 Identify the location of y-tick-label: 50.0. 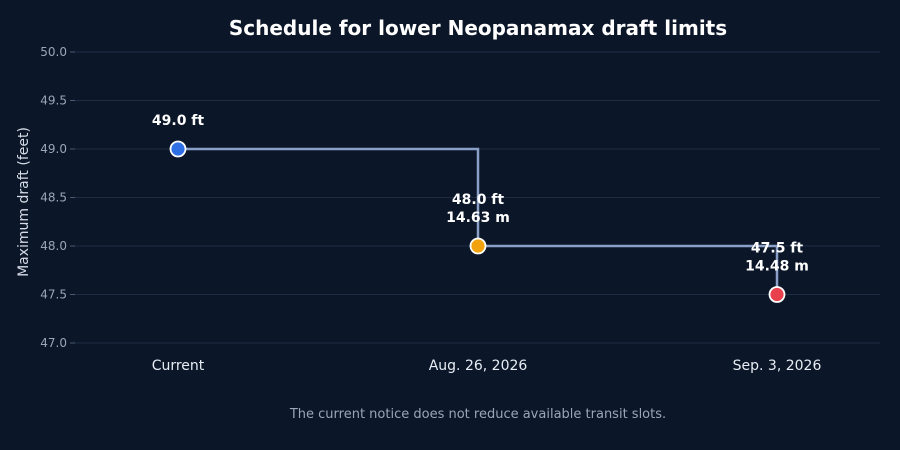
(53, 52).